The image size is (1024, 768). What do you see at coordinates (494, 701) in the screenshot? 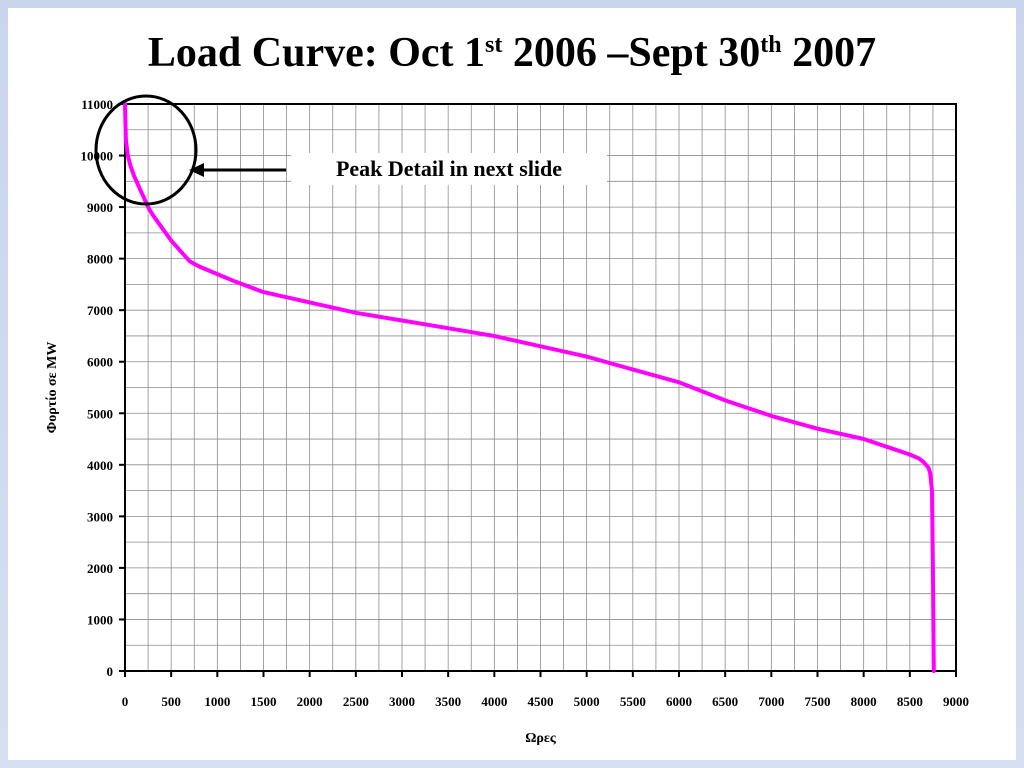
I see `x-tick-label: 4000` at bounding box center [494, 701].